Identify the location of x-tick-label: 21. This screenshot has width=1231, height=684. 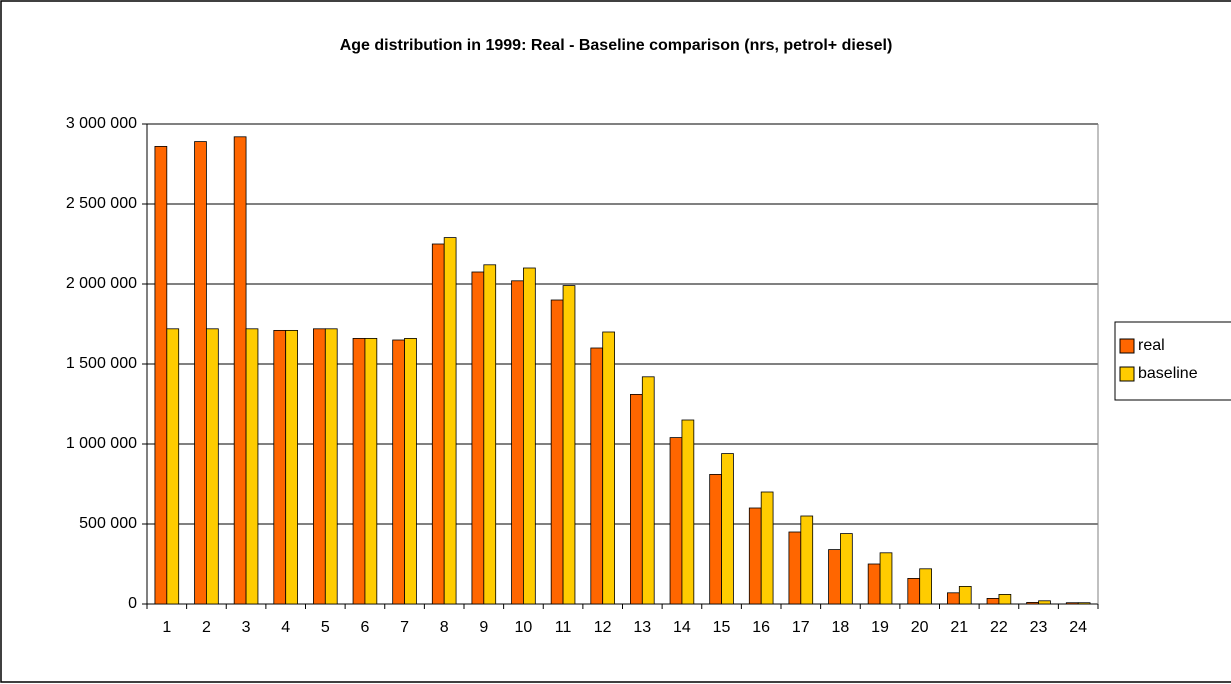
(959, 627).